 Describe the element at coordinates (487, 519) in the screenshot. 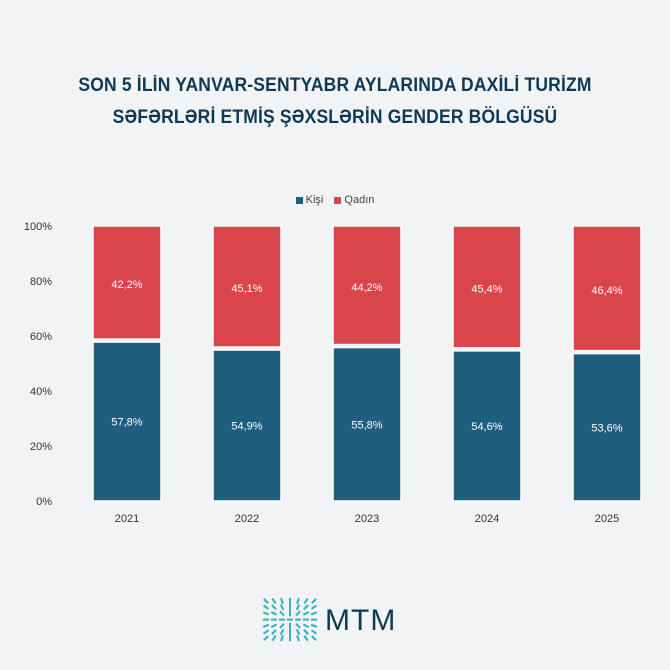

I see `x-tick-label: 2024` at that location.